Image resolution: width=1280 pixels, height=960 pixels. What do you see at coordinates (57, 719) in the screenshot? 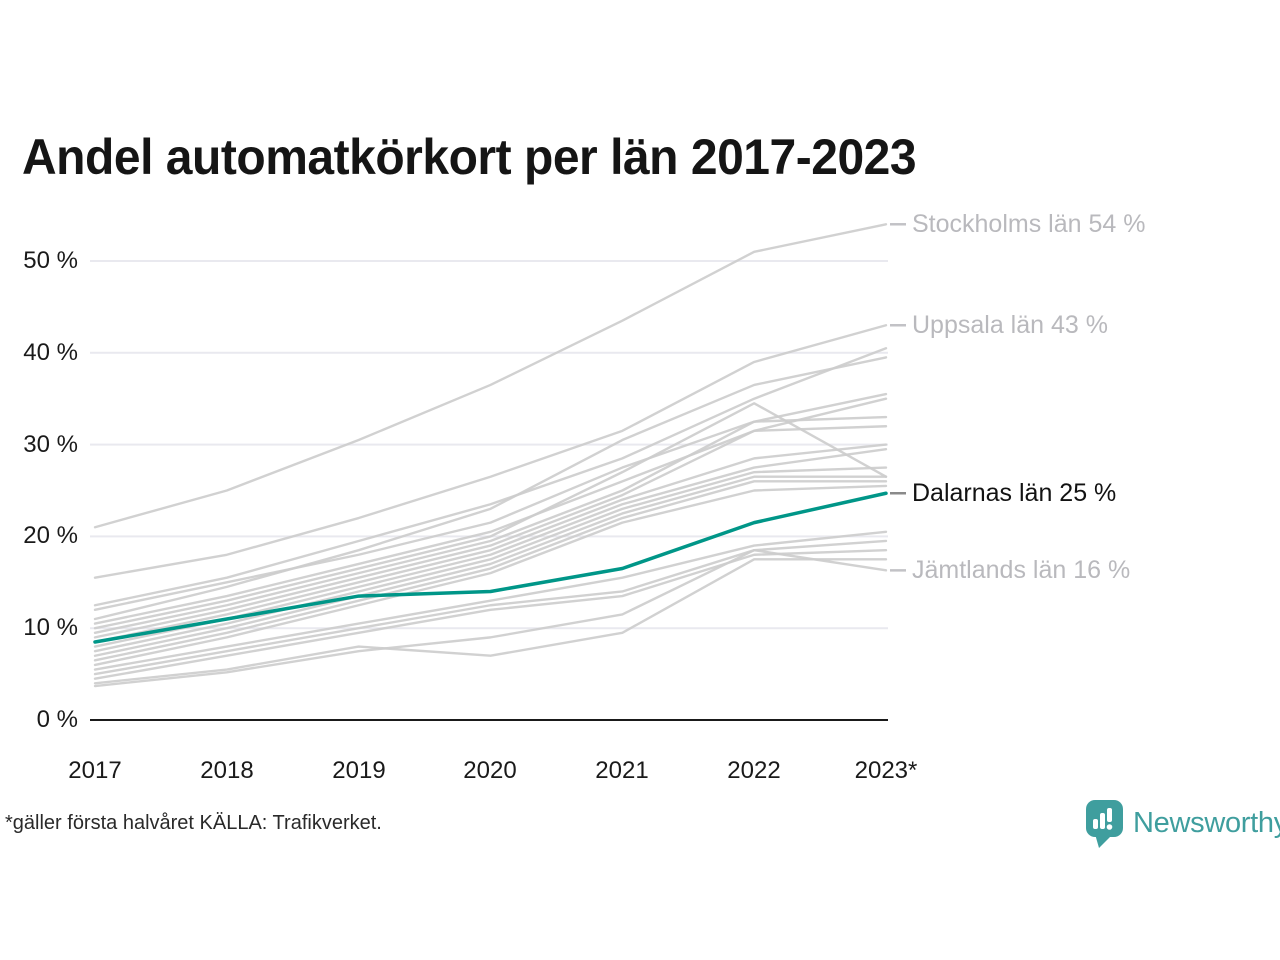
I see `y-axis-label-0: 0 %` at bounding box center [57, 719].